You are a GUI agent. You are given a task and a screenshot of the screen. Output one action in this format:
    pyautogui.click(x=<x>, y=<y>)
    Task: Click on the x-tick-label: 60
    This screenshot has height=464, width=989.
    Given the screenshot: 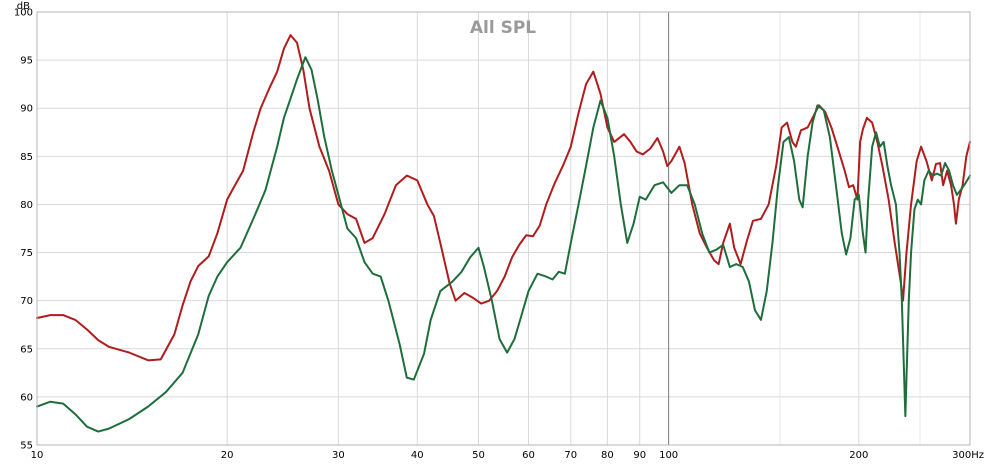 What is the action you would take?
    pyautogui.click(x=528, y=455)
    